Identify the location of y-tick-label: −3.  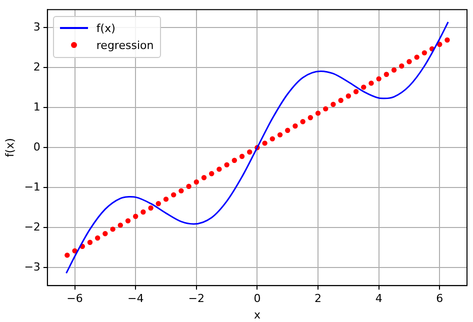
(32, 267).